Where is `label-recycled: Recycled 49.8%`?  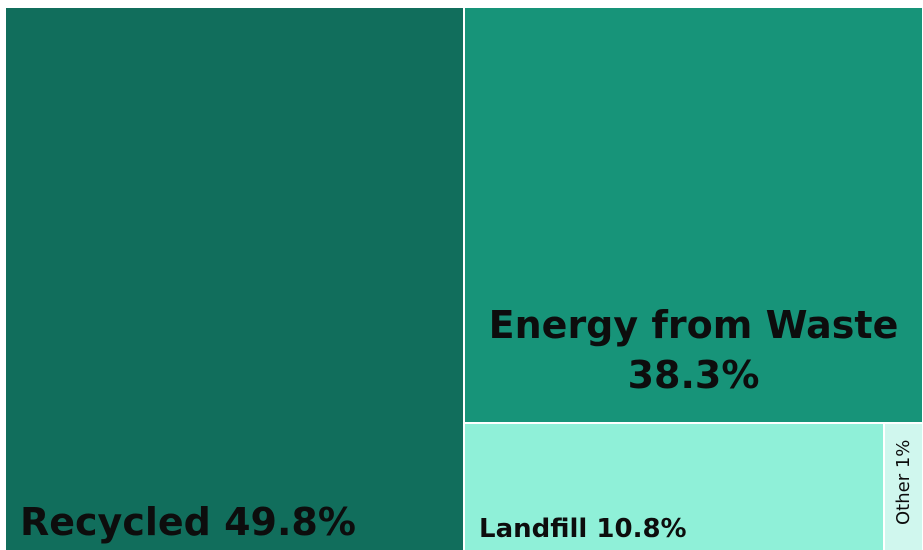 label-recycled: Recycled 49.8% is located at coordinates (188, 522).